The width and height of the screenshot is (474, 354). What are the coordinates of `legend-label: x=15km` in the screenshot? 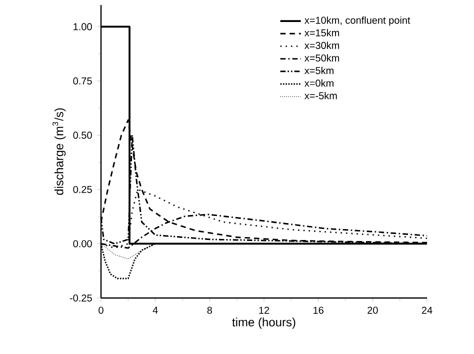 It's located at (322, 32).